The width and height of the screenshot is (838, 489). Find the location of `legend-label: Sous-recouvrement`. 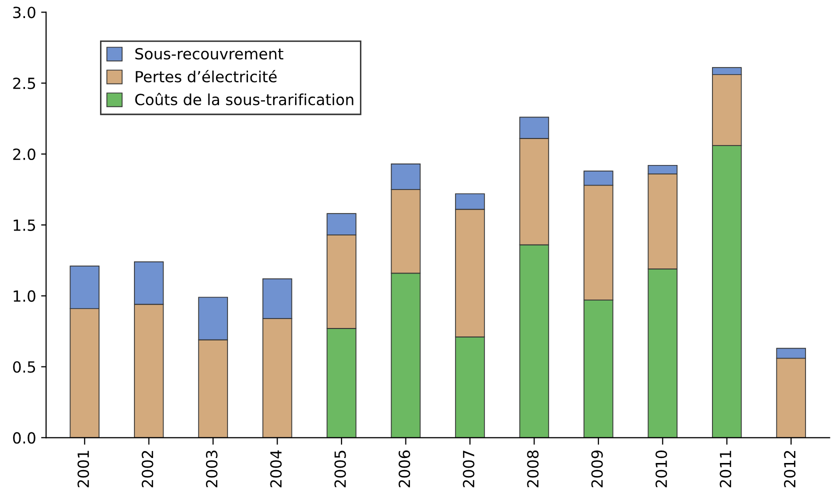

legend-label: Sous-recouvrement is located at coordinates (209, 54).